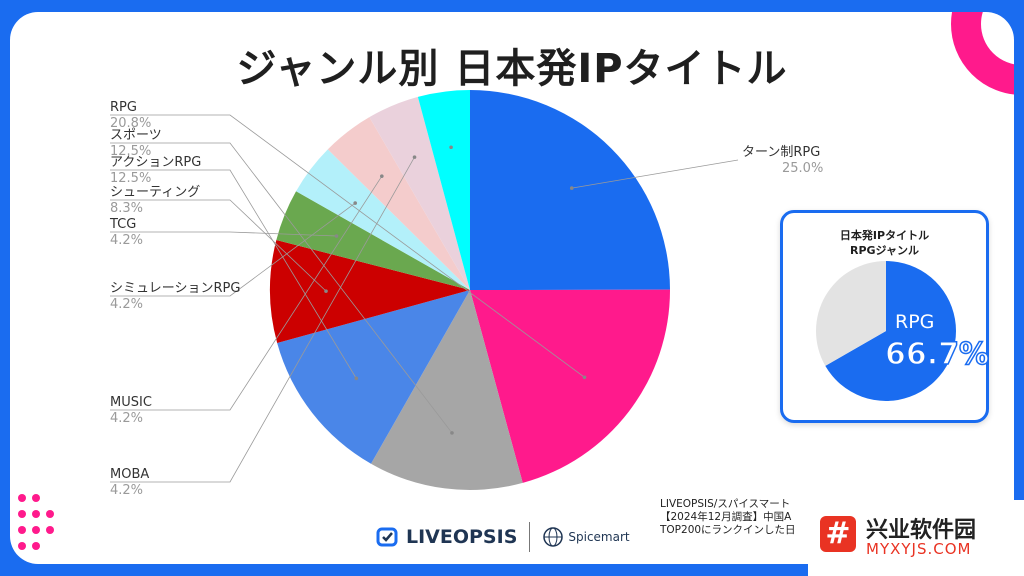 Image resolution: width=1024 pixels, height=576 pixels. Describe the element at coordinates (126, 418) in the screenshot. I see `slice-value-music: 4.2%` at that location.